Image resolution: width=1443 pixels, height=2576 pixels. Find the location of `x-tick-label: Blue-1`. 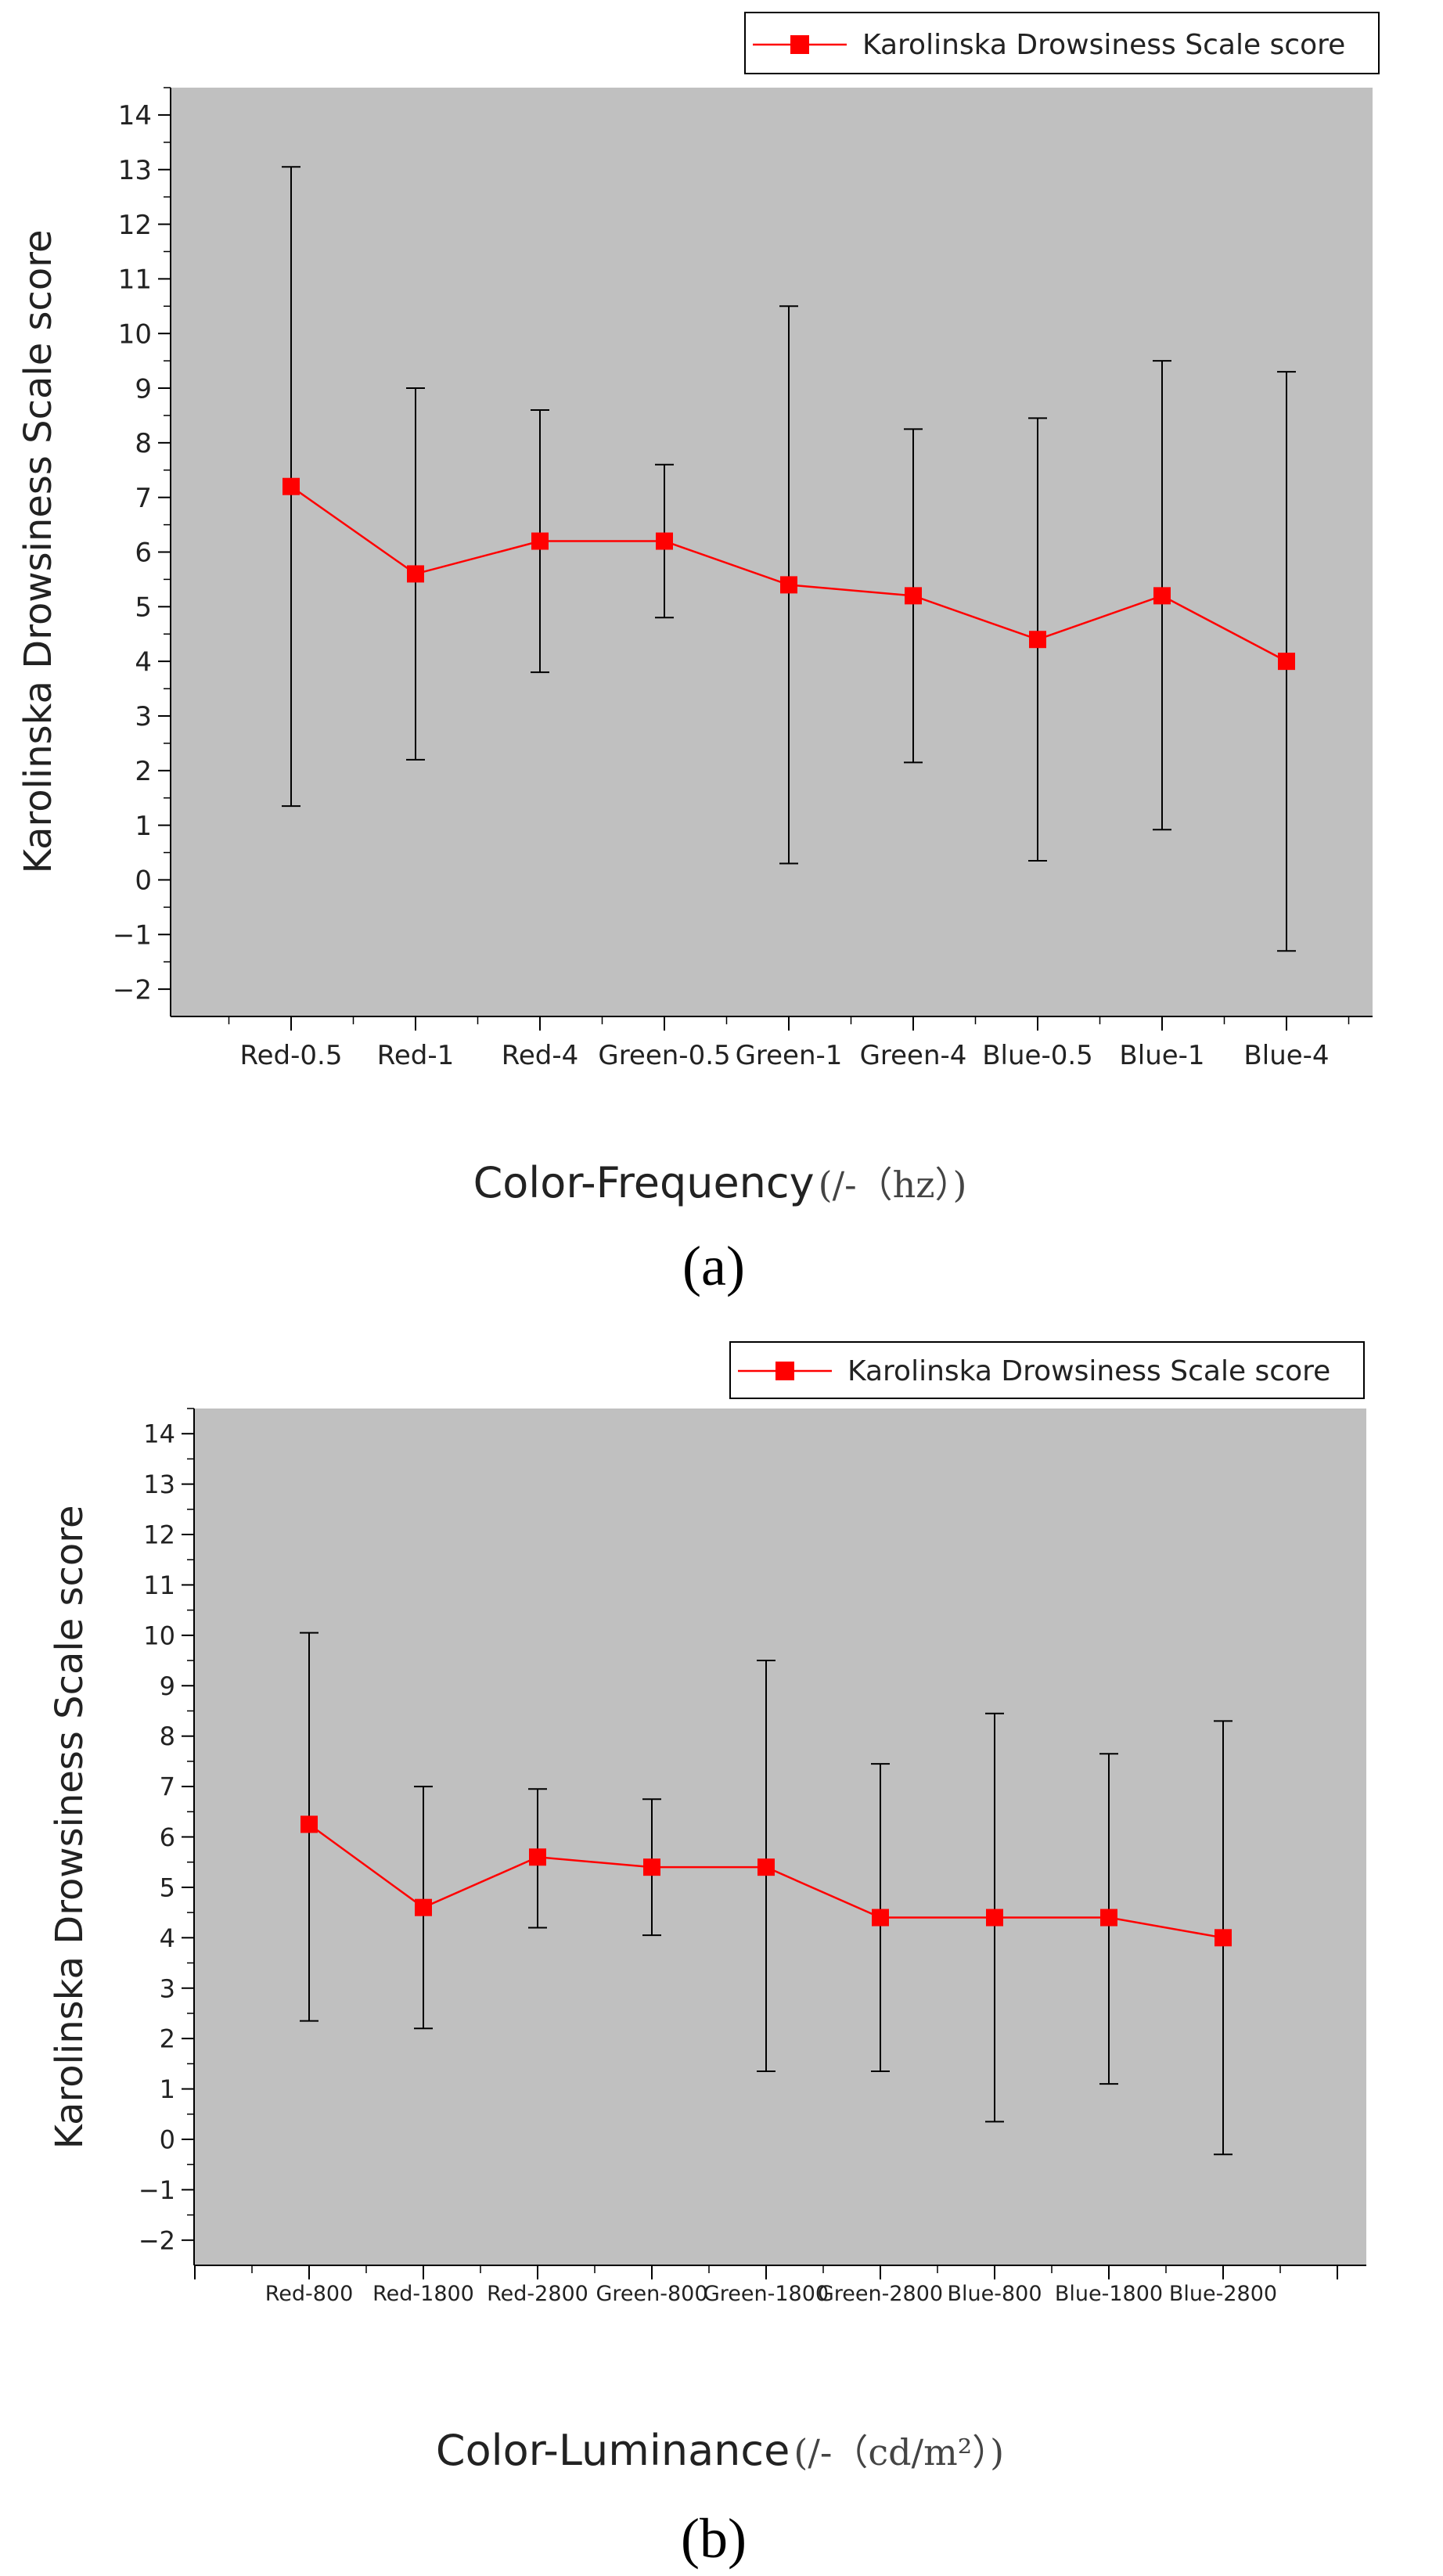

x-tick-label: Blue-1 is located at coordinates (1161, 1055).